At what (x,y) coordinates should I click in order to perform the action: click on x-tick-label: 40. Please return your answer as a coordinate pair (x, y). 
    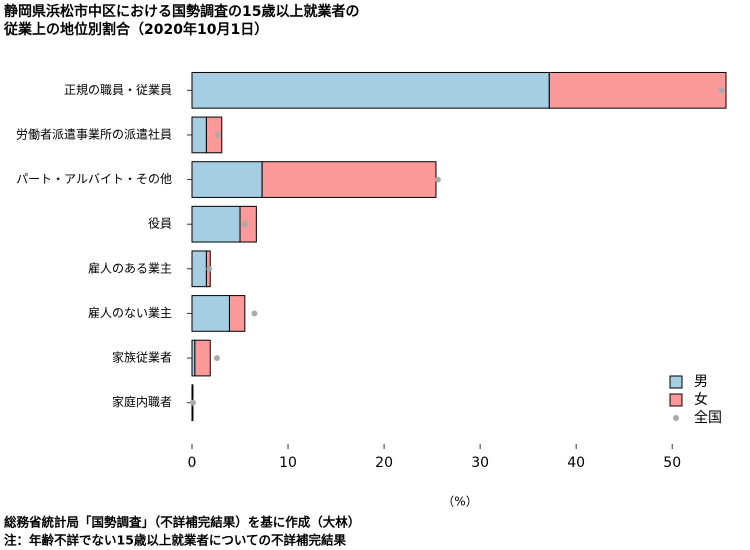
    Looking at the image, I should click on (576, 463).